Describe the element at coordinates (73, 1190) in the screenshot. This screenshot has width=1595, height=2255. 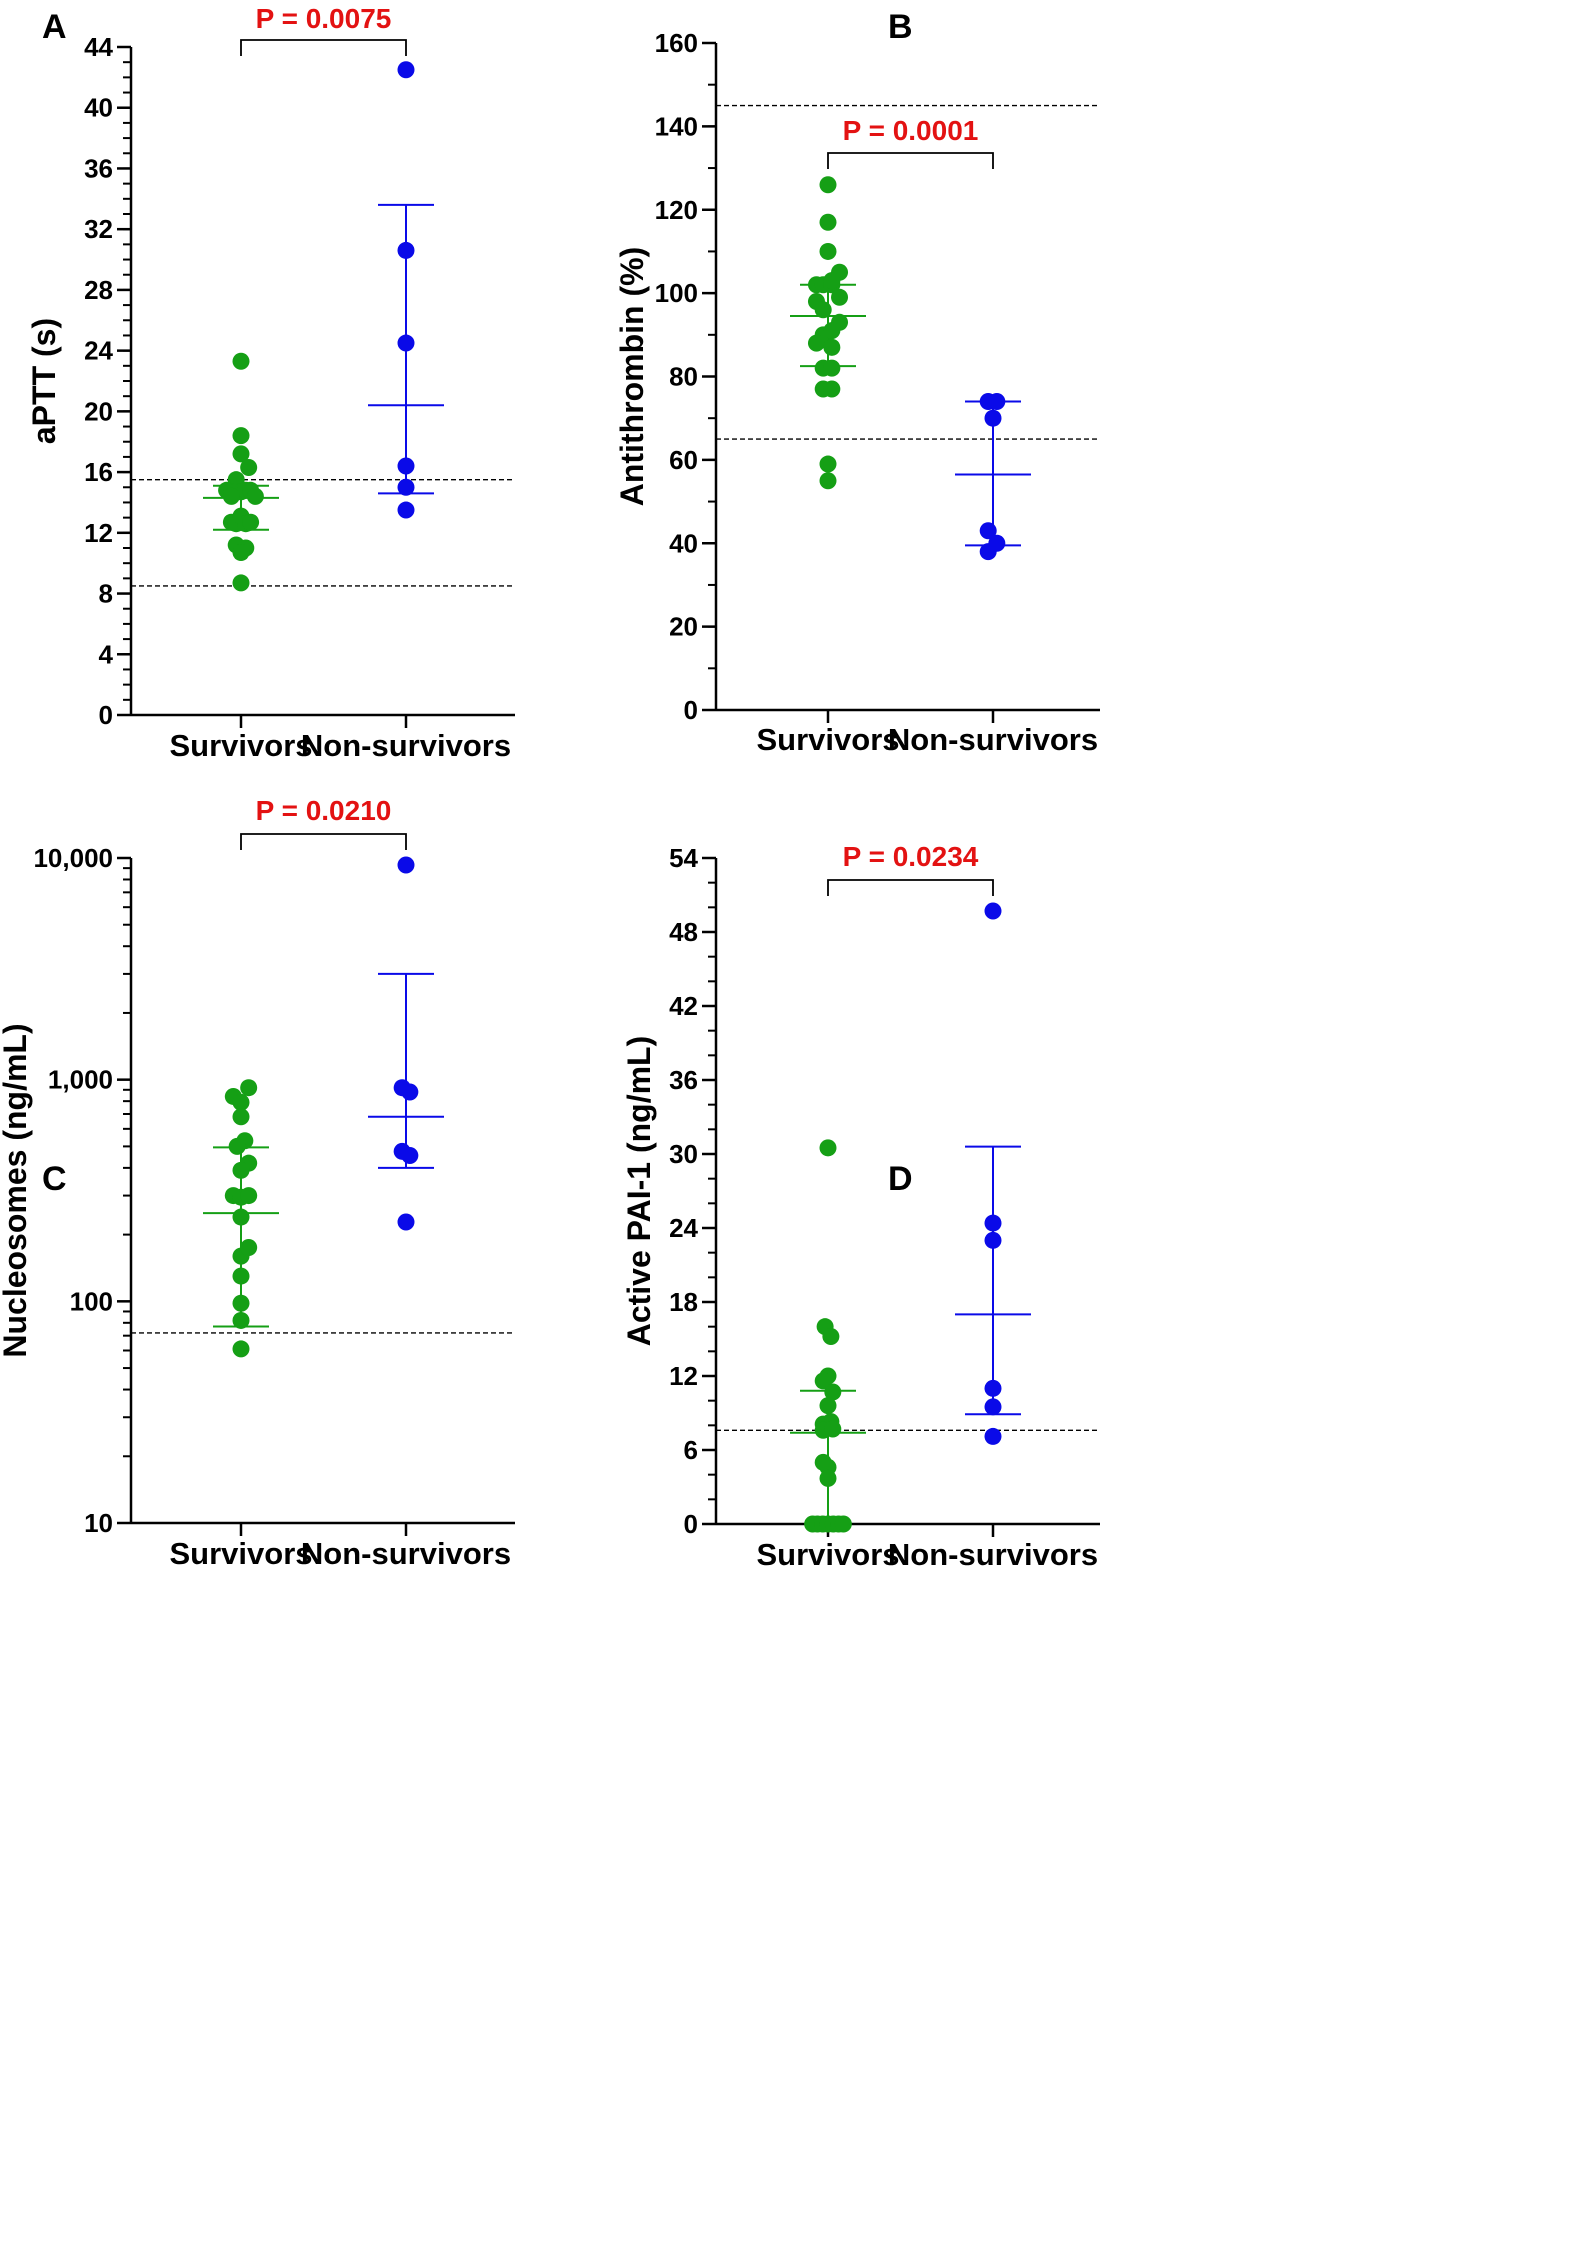
I see `panel-c-y-tick-labels: 10 100 1,000 10,000` at that location.